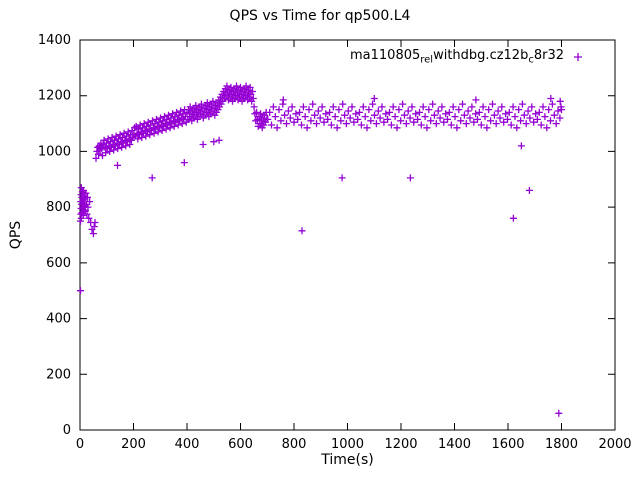 The image size is (640, 480). What do you see at coordinates (54, 151) in the screenshot?
I see `y-tick-label: 1000` at bounding box center [54, 151].